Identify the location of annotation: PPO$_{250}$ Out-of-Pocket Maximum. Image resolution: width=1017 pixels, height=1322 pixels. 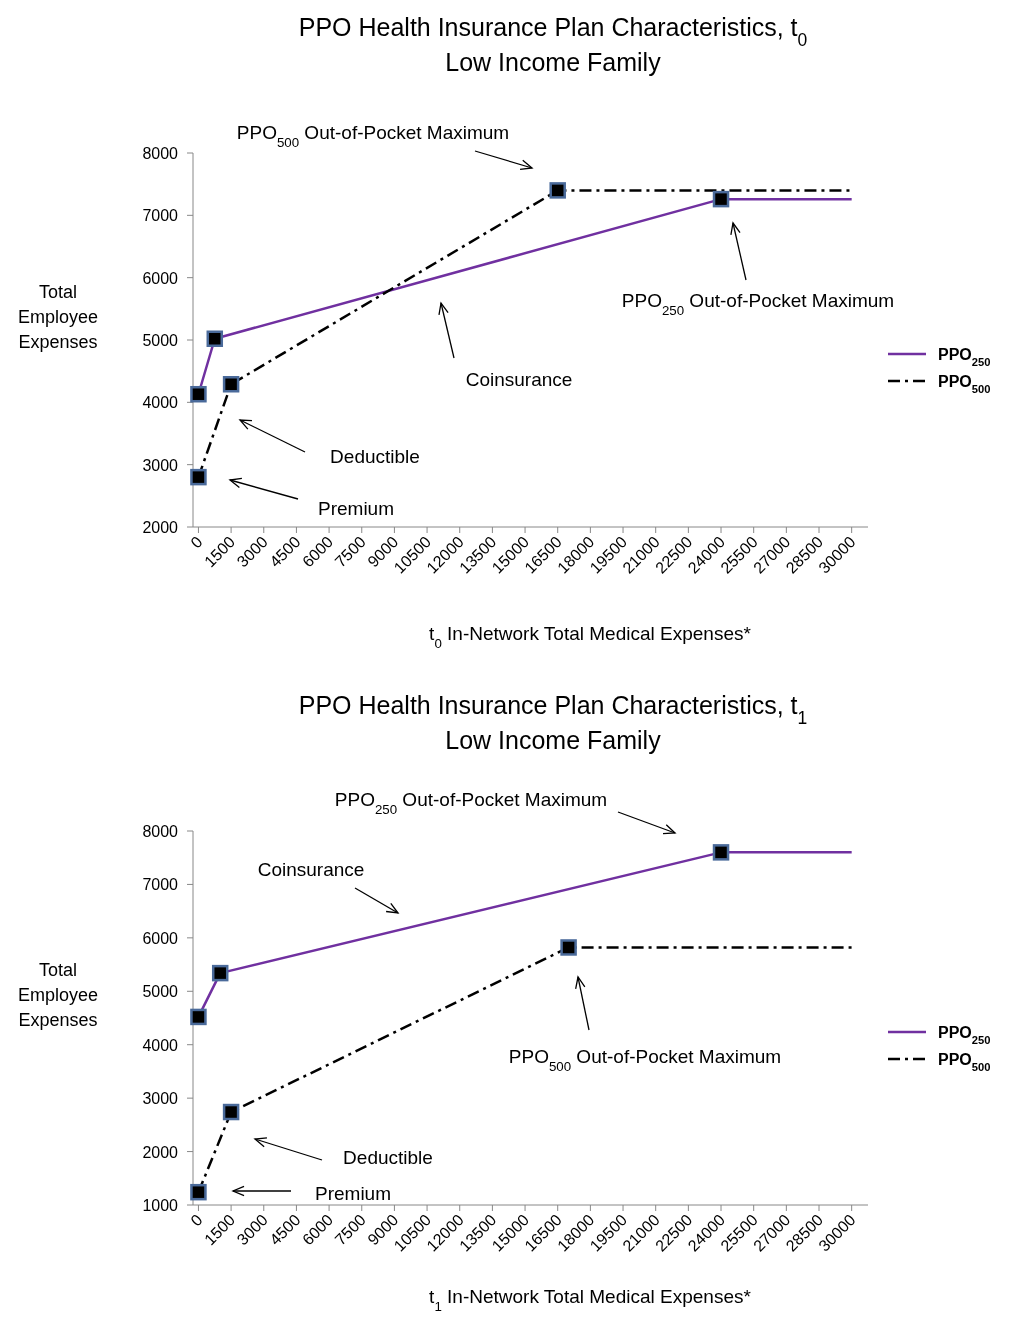
(758, 304).